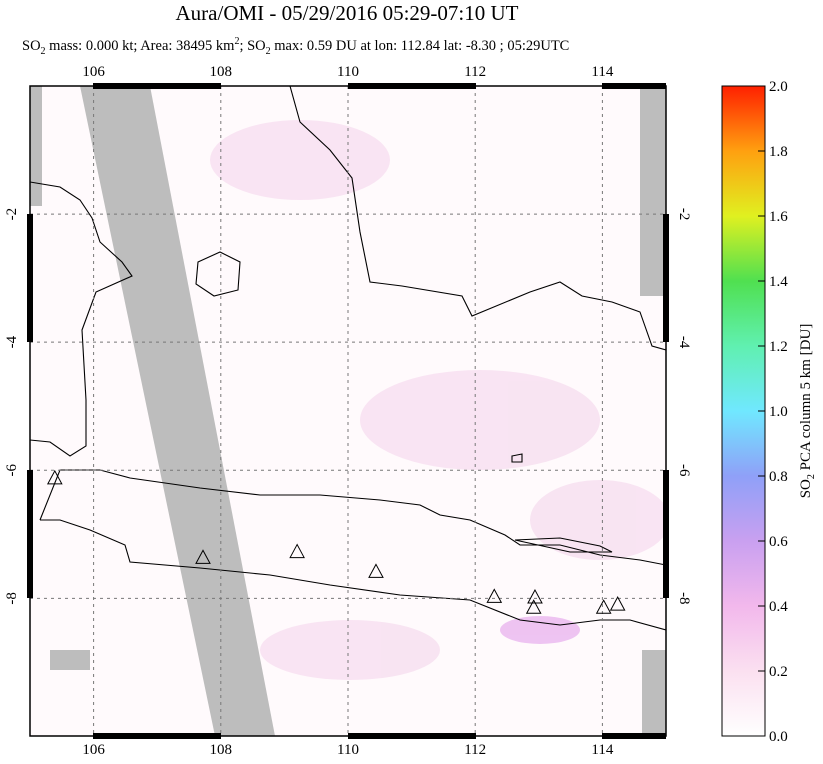 The image size is (823, 764). What do you see at coordinates (778, 607) in the screenshot?
I see `colorbar-tick-label: 0.4` at bounding box center [778, 607].